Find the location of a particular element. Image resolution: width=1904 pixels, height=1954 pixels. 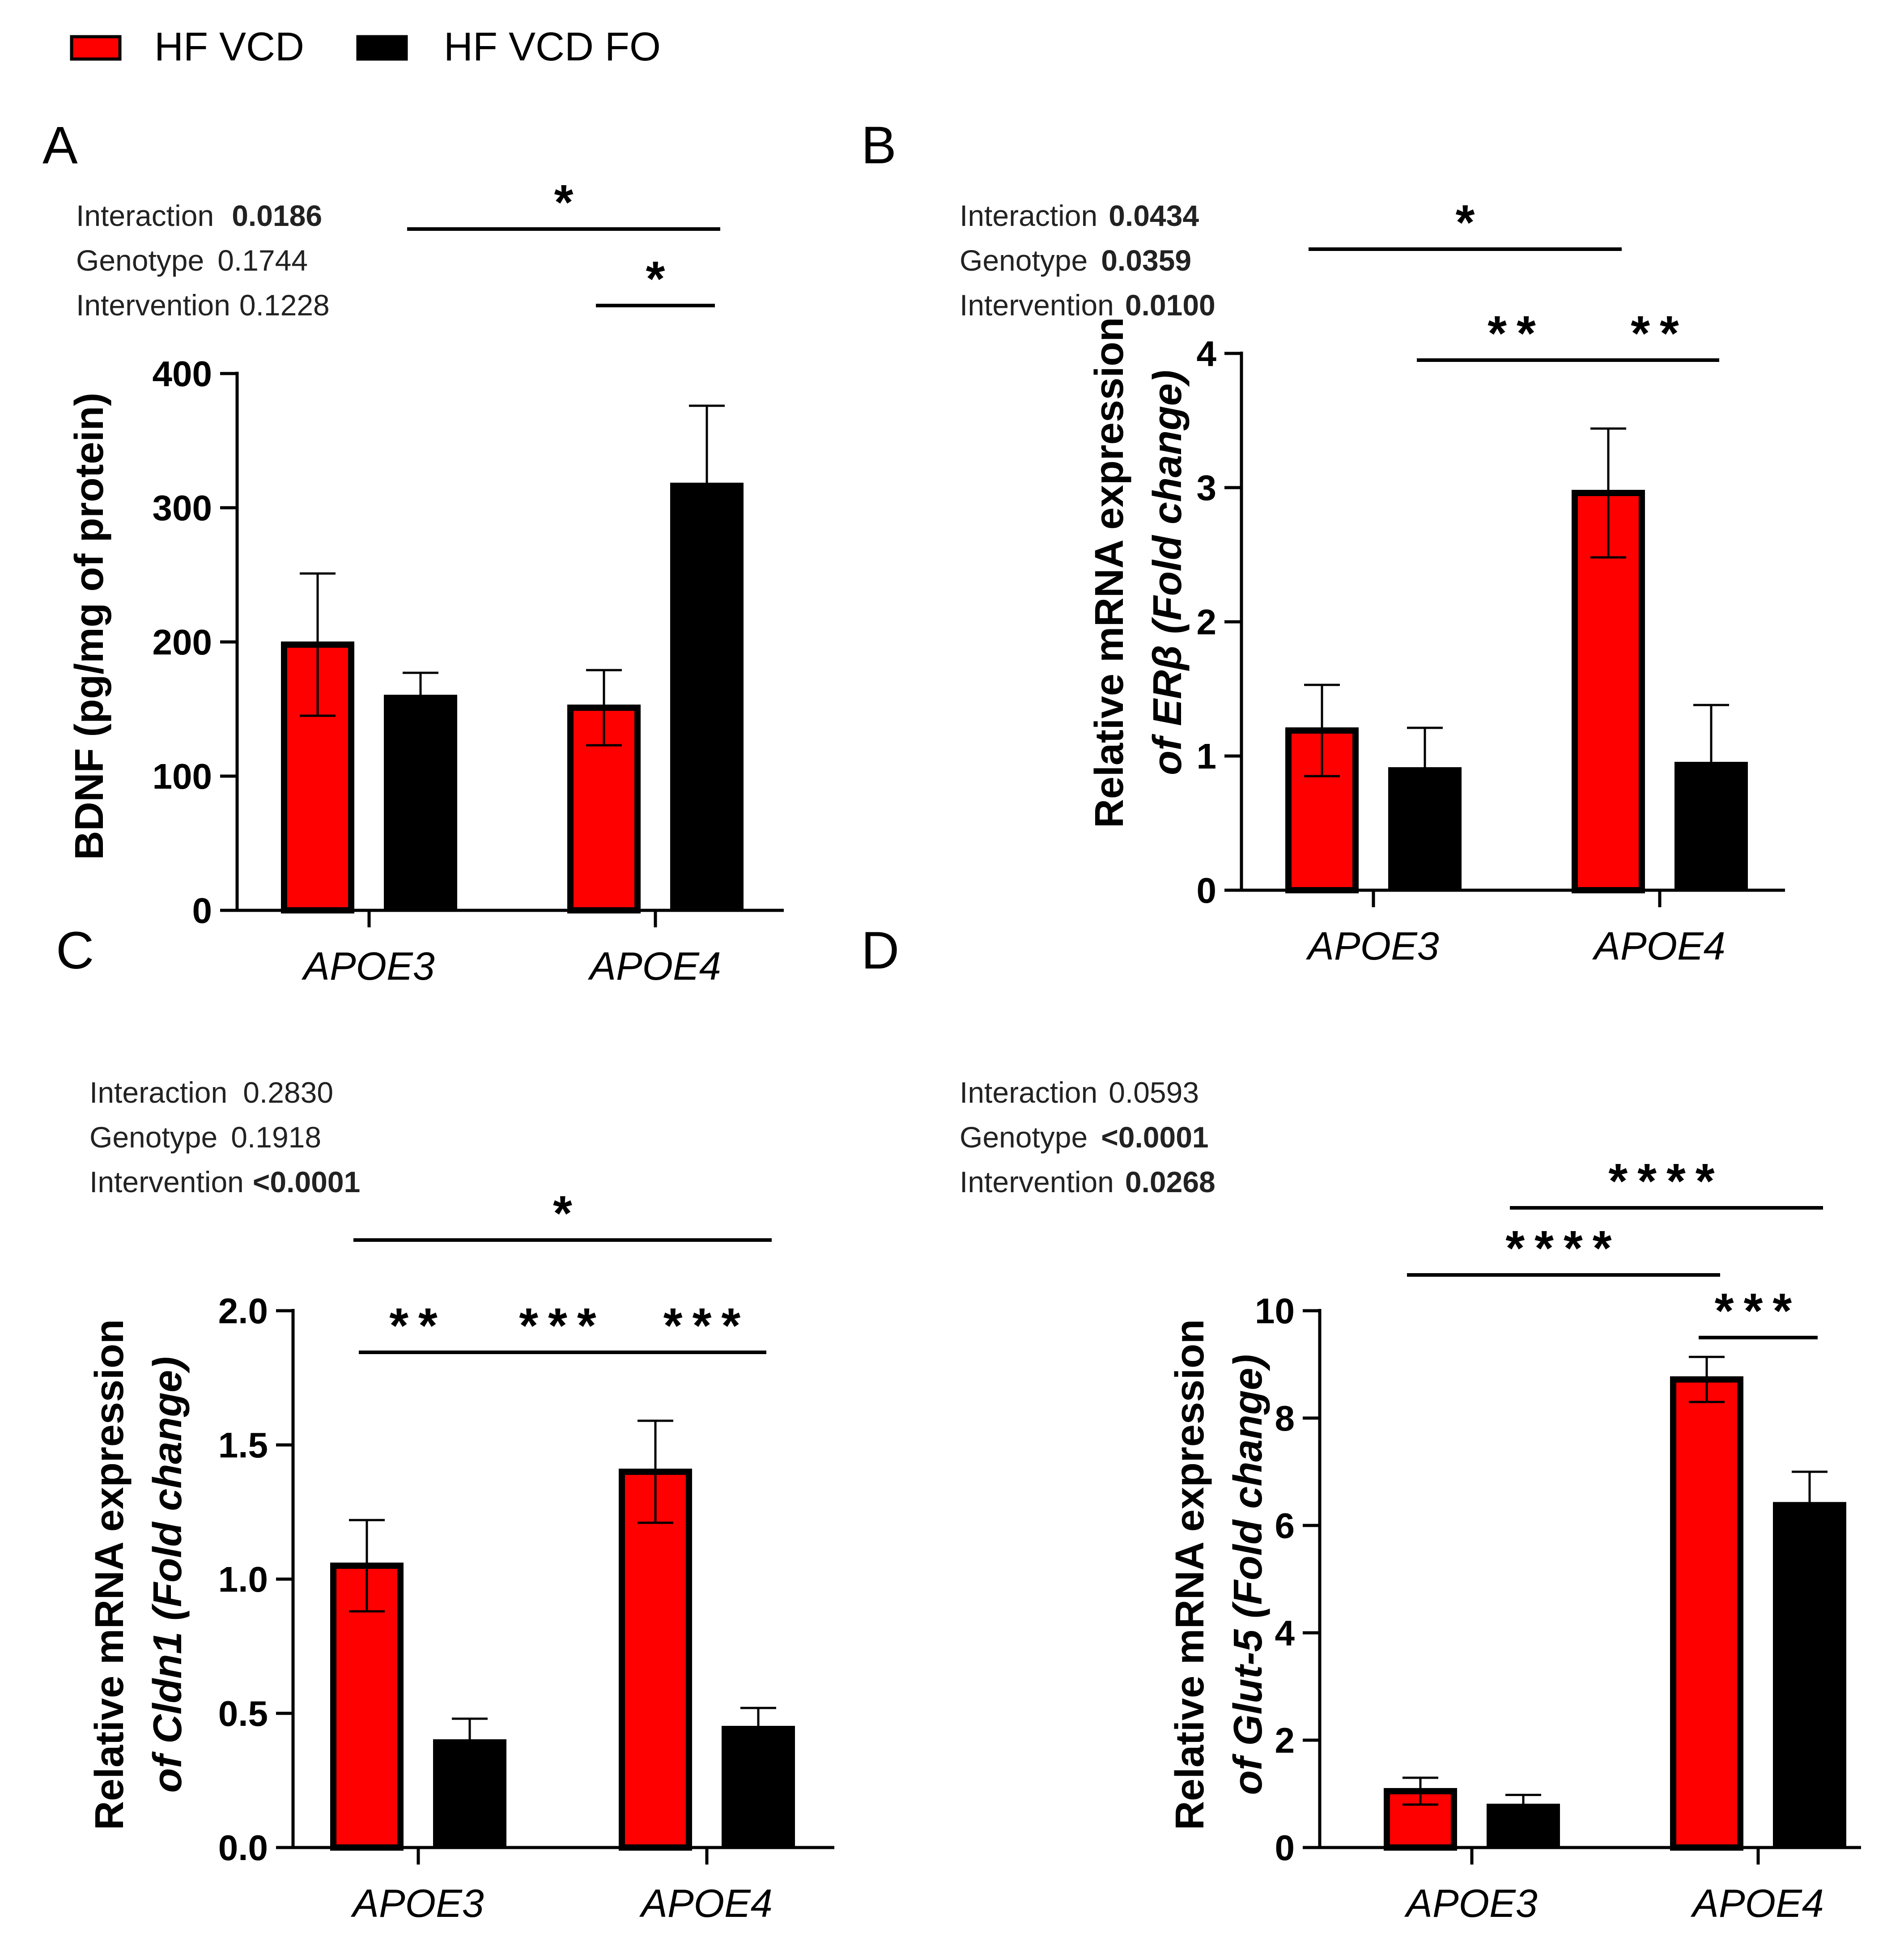

stat-value: 0.0359 is located at coordinates (1146, 260).